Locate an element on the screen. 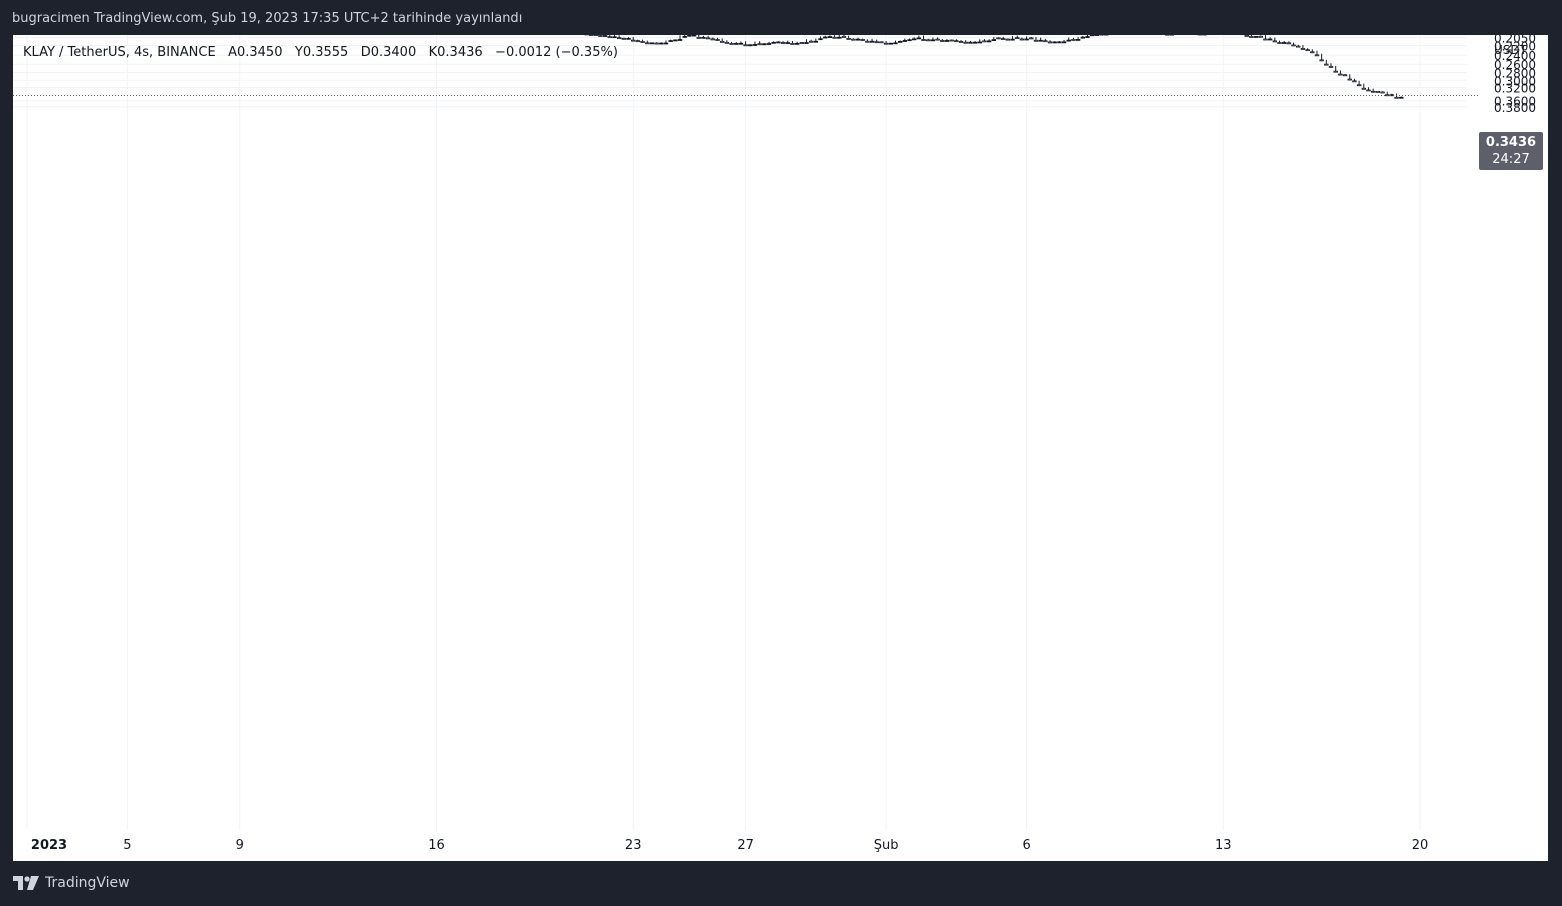 The height and width of the screenshot is (906, 1562). time-axis-label: 20 is located at coordinates (1420, 845).